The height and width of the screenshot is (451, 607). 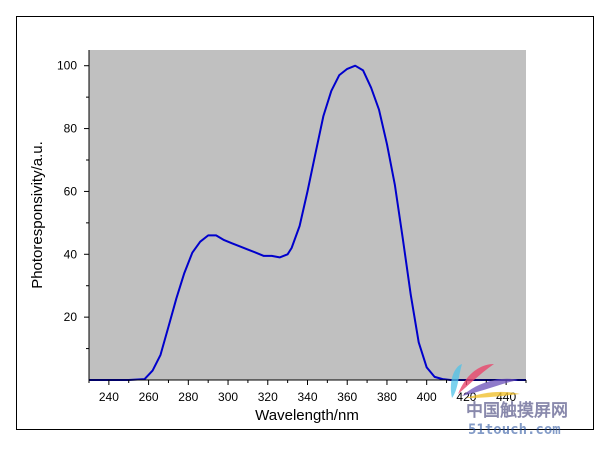 What do you see at coordinates (67, 66) in the screenshot?
I see `y-tick-label: 100` at bounding box center [67, 66].